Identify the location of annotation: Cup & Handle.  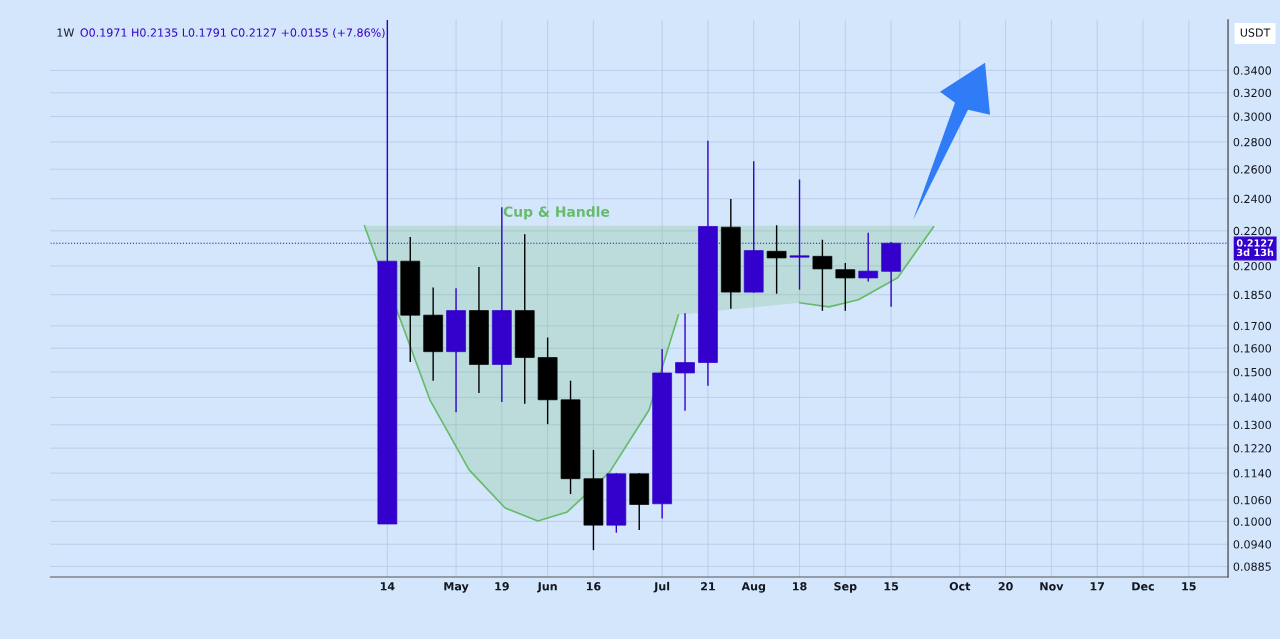
(556, 213).